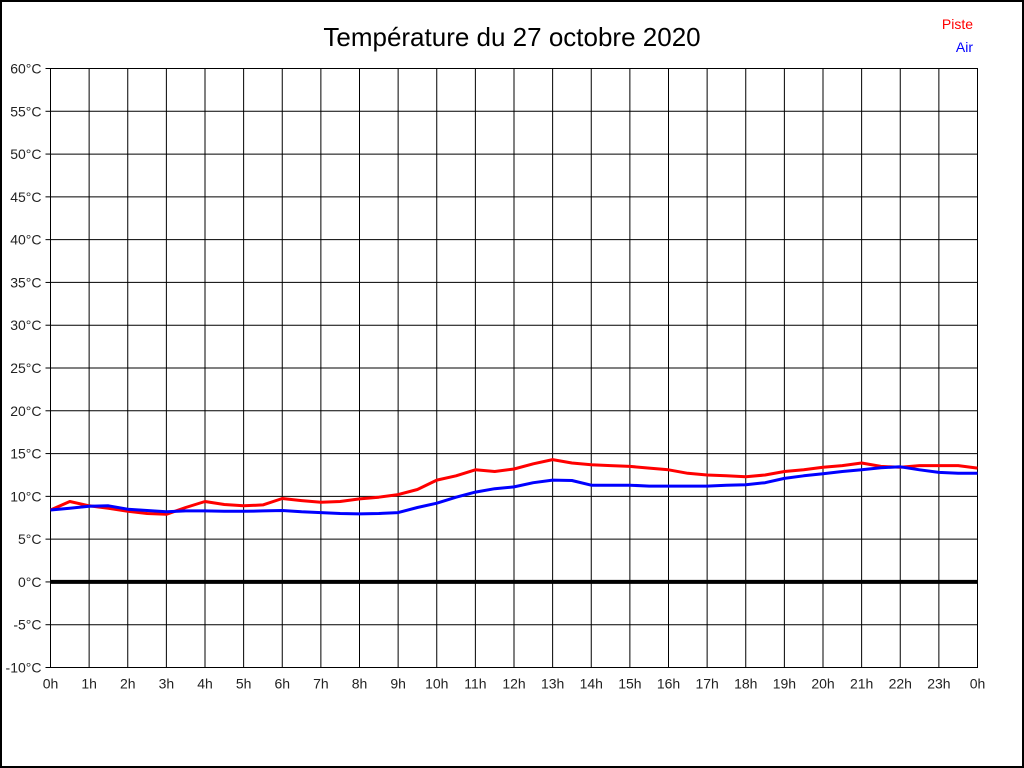 The width and height of the screenshot is (1024, 768). Describe the element at coordinates (25, 111) in the screenshot. I see `y-tick-label: 55°C` at that location.